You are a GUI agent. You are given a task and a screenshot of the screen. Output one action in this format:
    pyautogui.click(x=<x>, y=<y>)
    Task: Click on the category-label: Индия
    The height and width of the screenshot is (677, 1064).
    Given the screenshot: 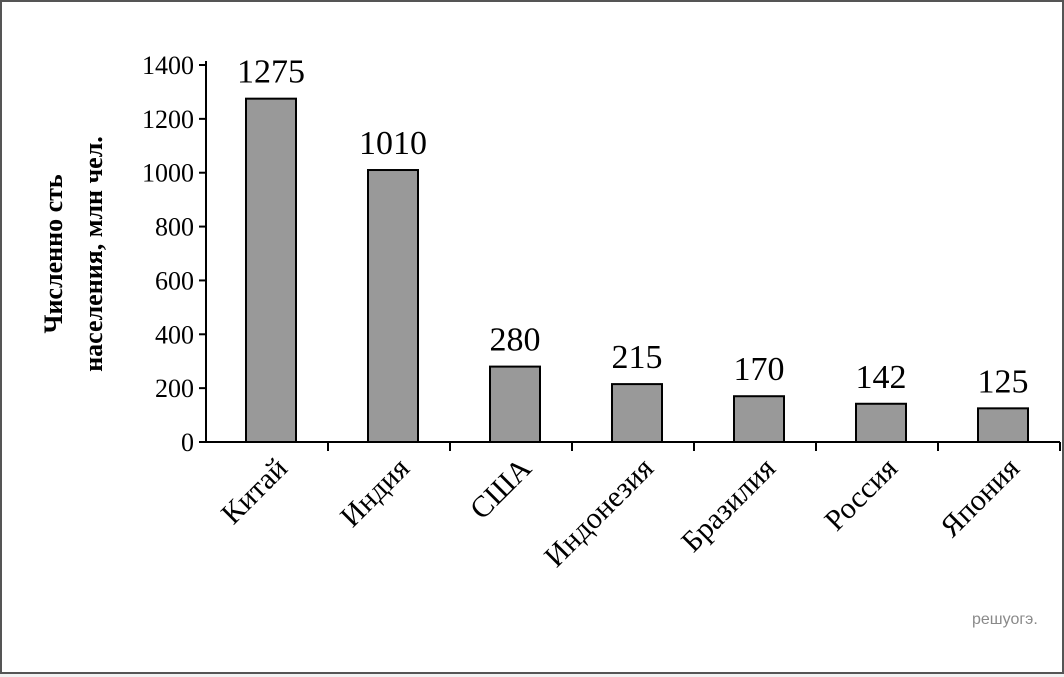 What is the action you would take?
    pyautogui.click(x=375, y=492)
    